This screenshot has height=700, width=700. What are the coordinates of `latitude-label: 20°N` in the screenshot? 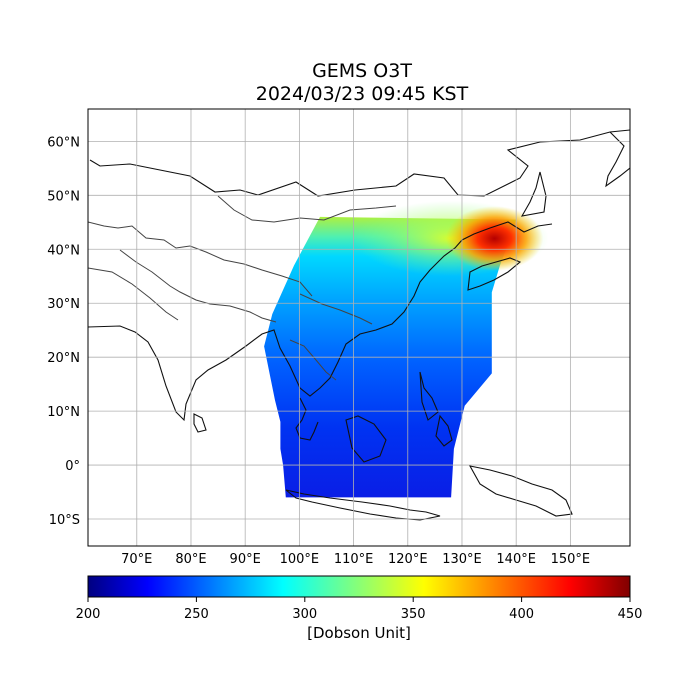 It's located at (63, 358).